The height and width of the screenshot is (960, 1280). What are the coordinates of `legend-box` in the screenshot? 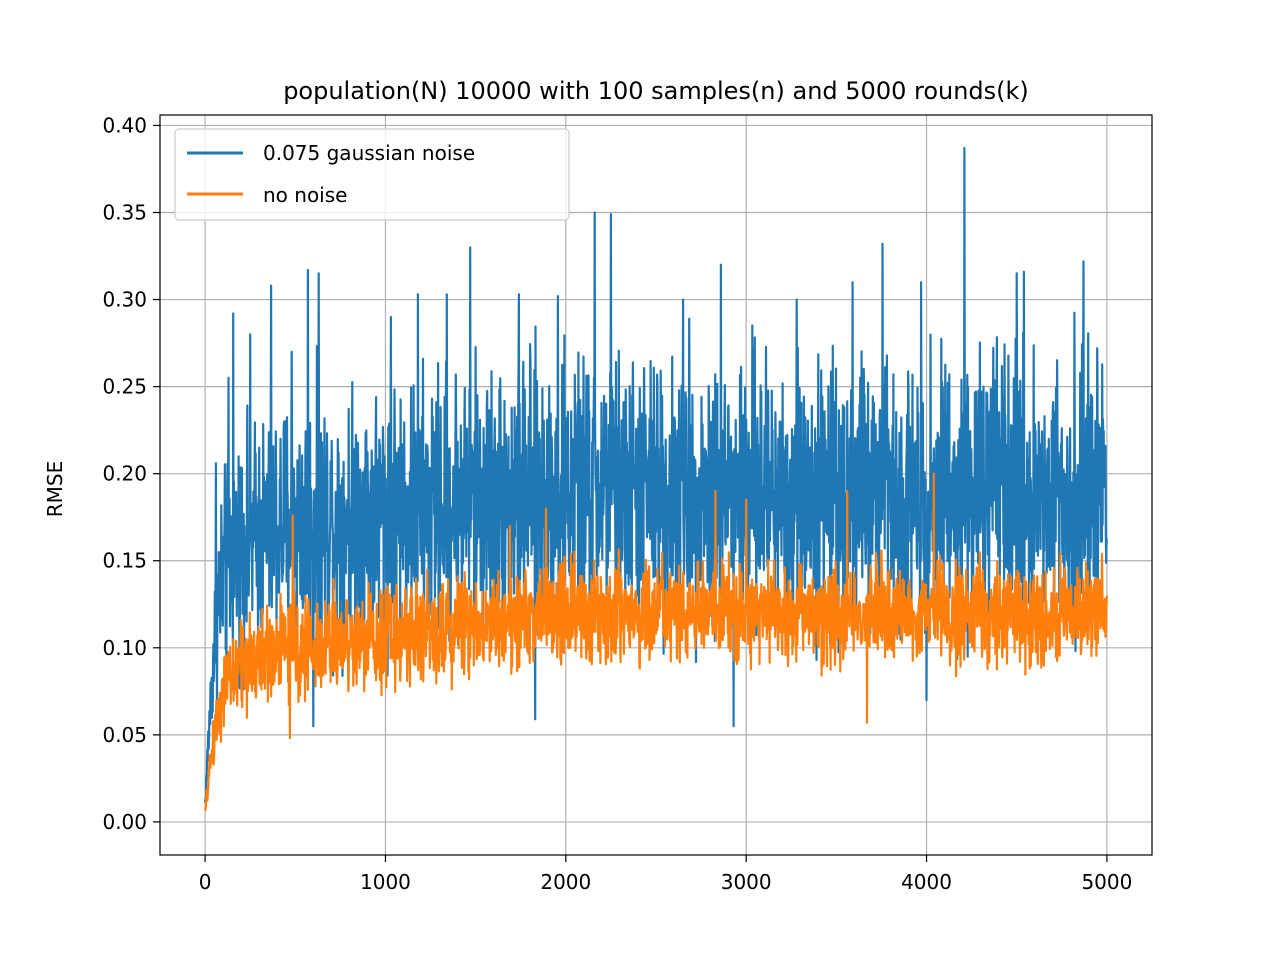 It's located at (372, 174).